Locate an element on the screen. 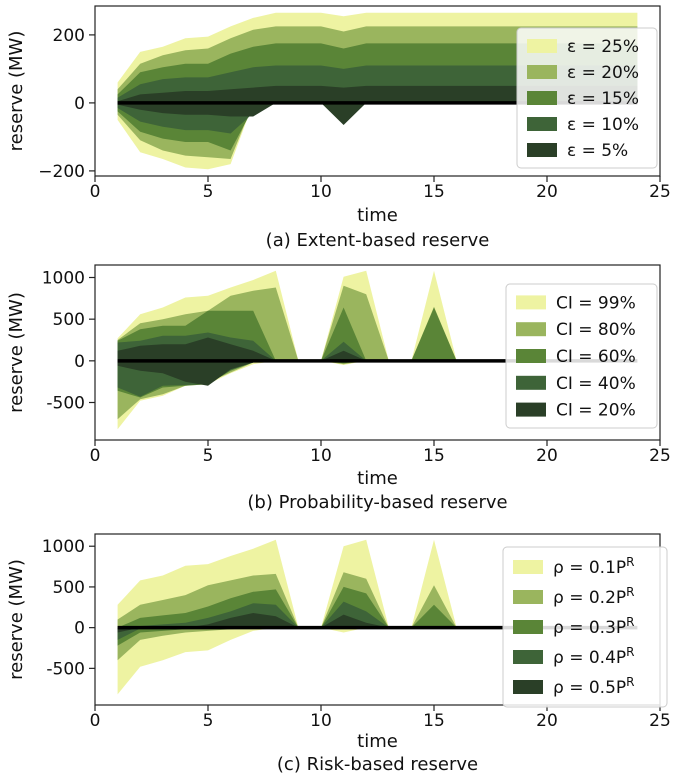 Image resolution: width=699 pixels, height=783 pixels. legend-label: ε = 15% is located at coordinates (603, 99).